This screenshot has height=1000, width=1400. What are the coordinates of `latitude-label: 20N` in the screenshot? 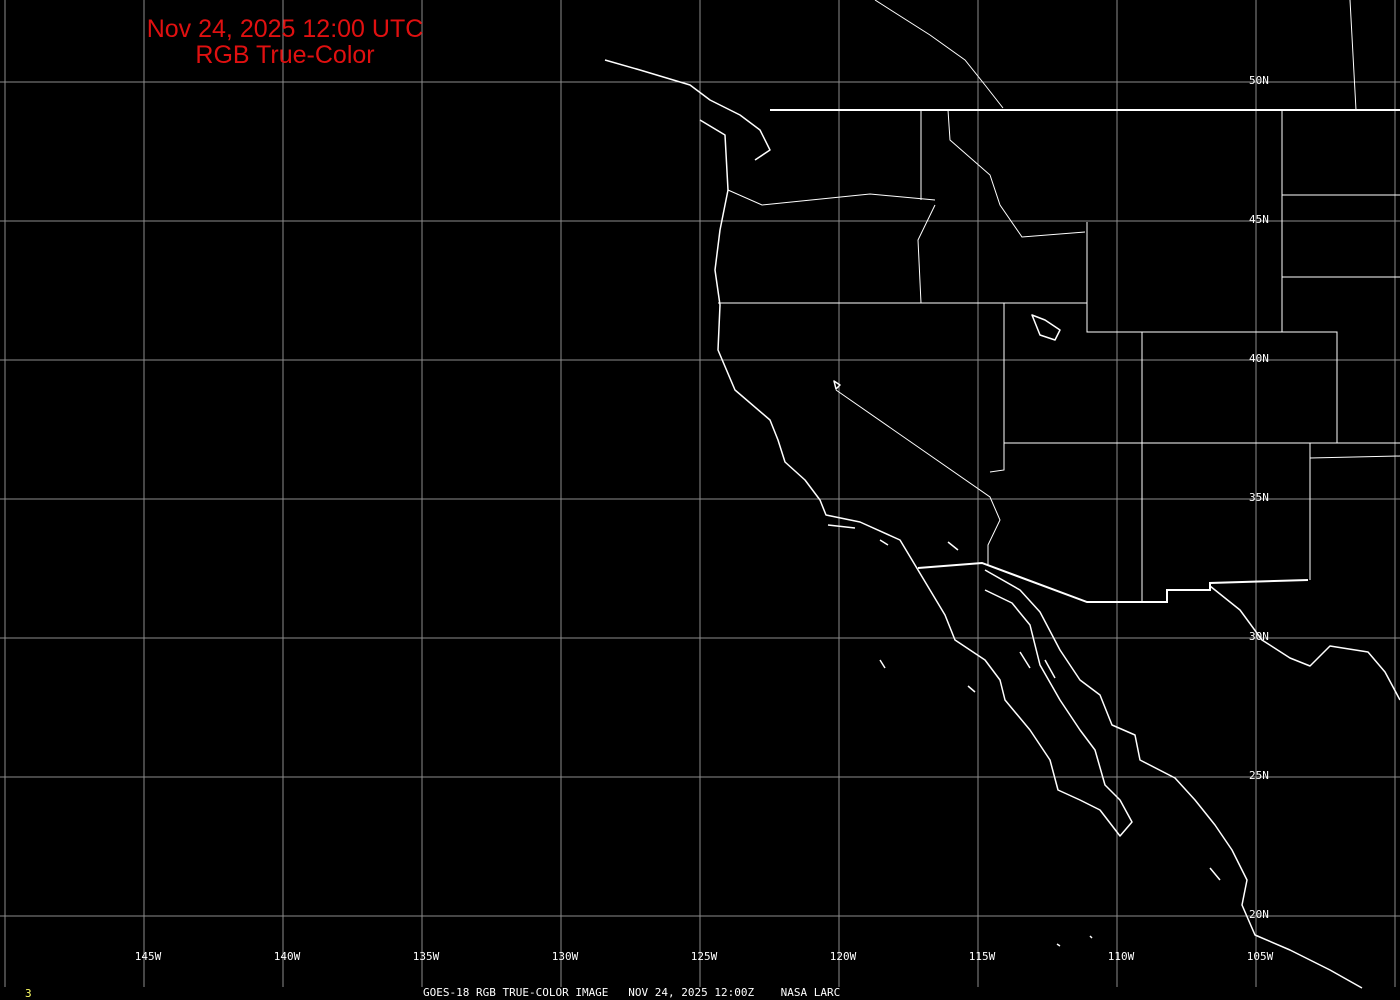 It's located at (1259, 914).